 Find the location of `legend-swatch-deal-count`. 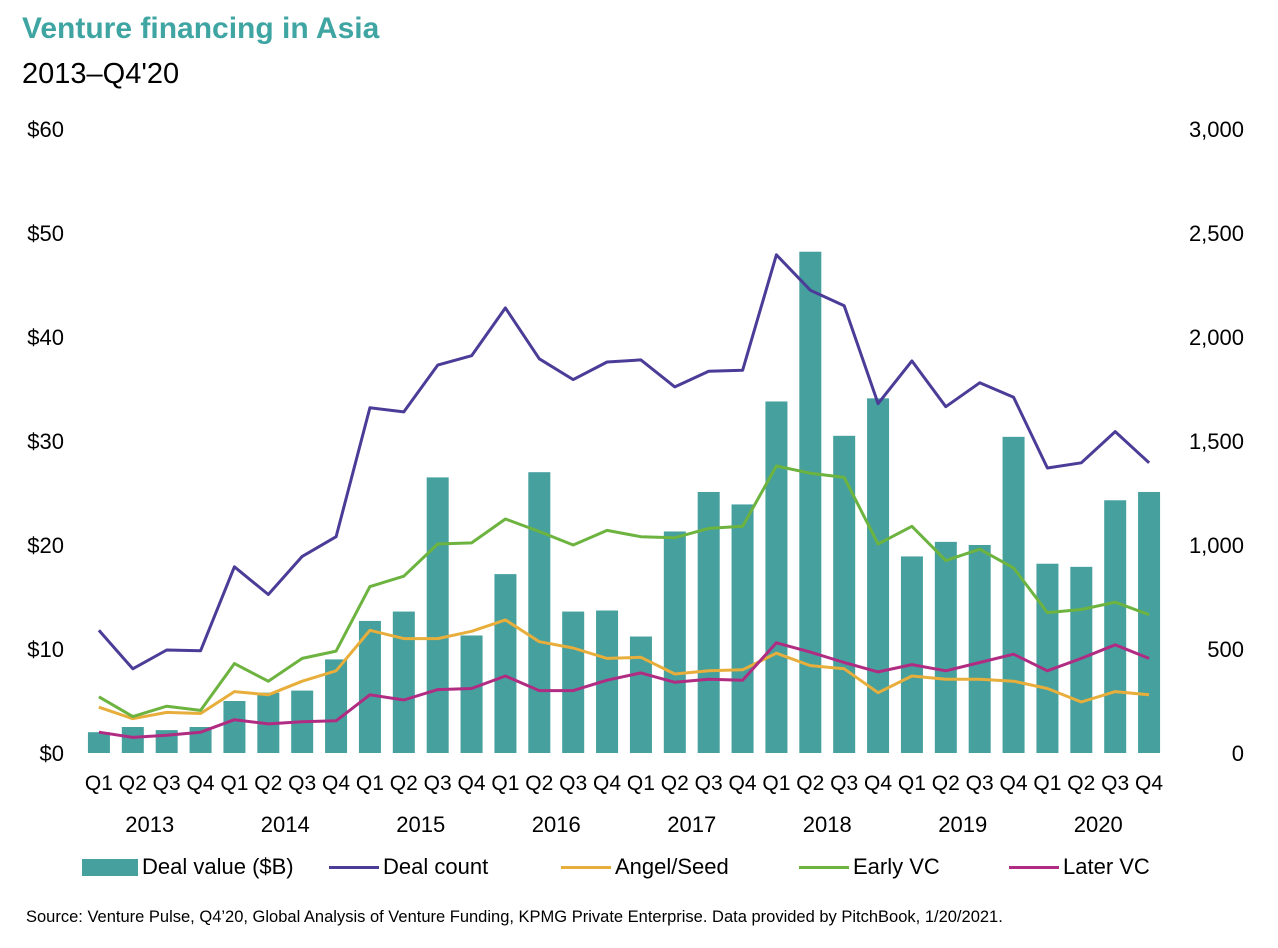

legend-swatch-deal-count is located at coordinates (354, 867).